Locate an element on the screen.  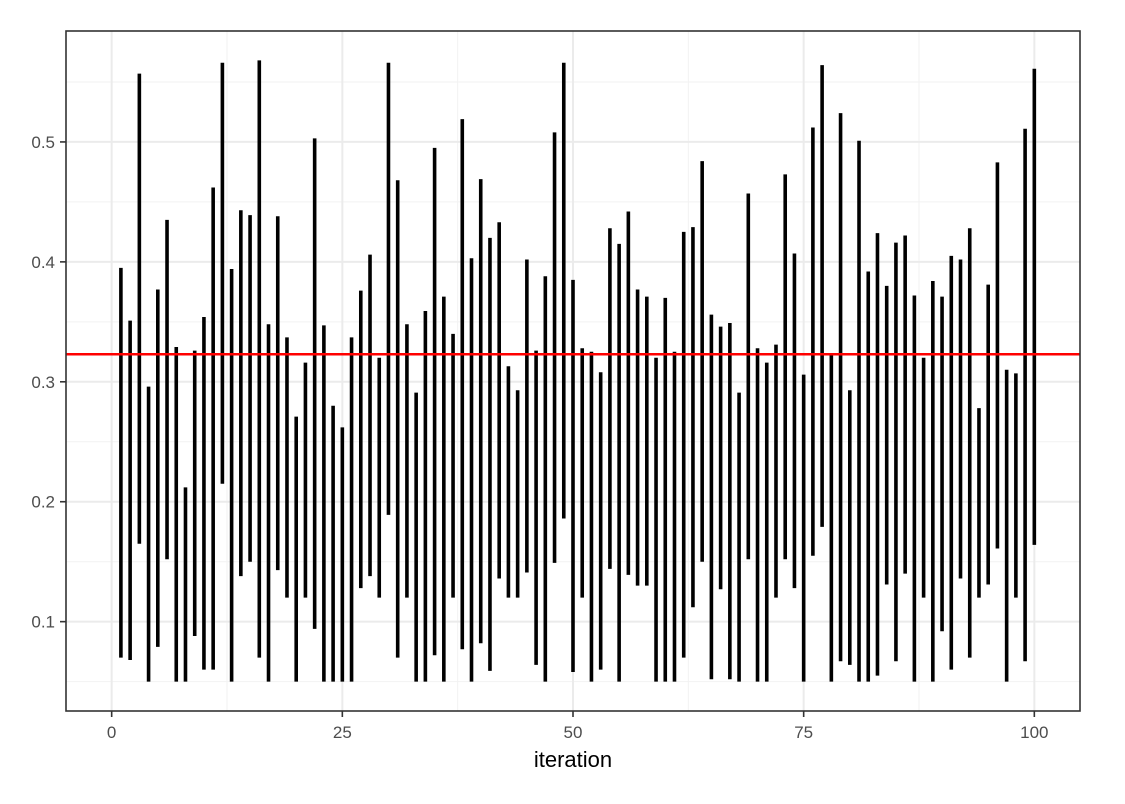
x-tick-label: 100 is located at coordinates (1034, 732).